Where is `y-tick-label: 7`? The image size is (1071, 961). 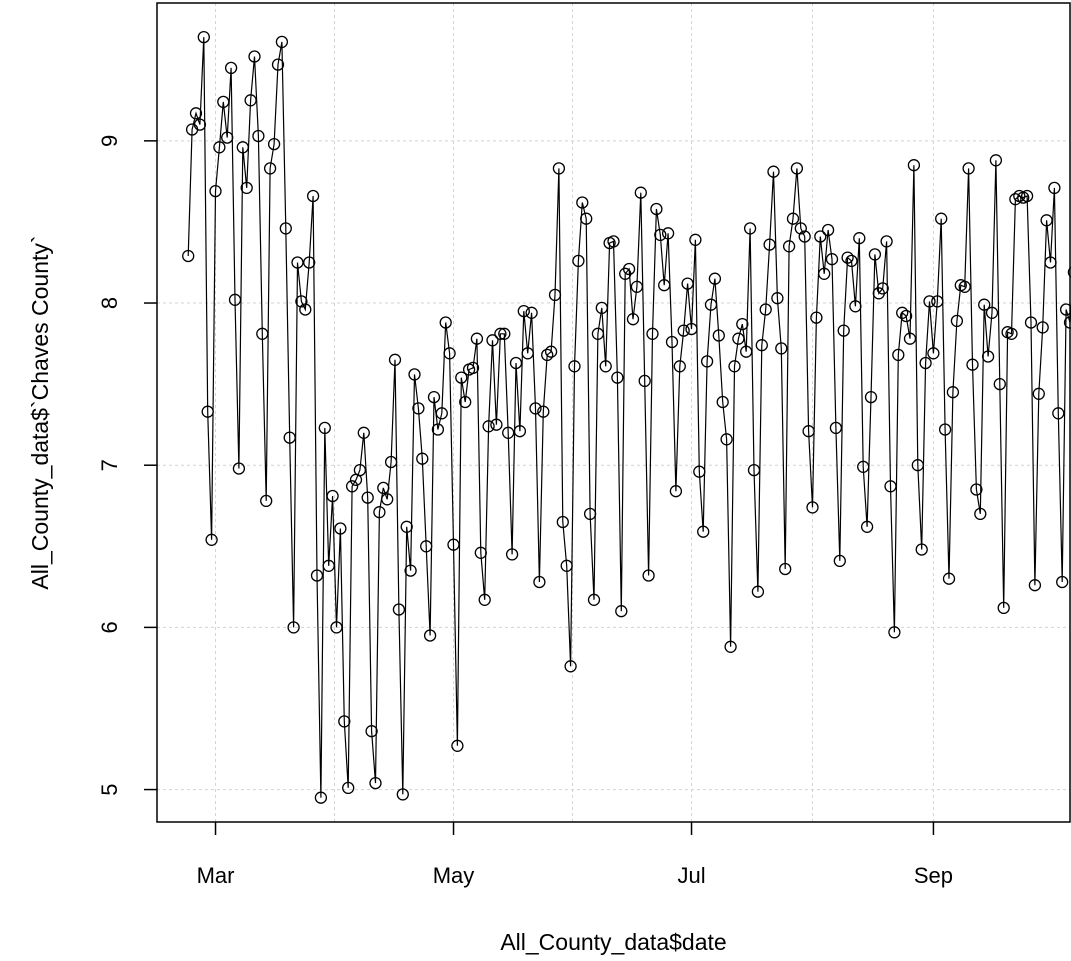 y-tick-label: 7 is located at coordinates (109, 465).